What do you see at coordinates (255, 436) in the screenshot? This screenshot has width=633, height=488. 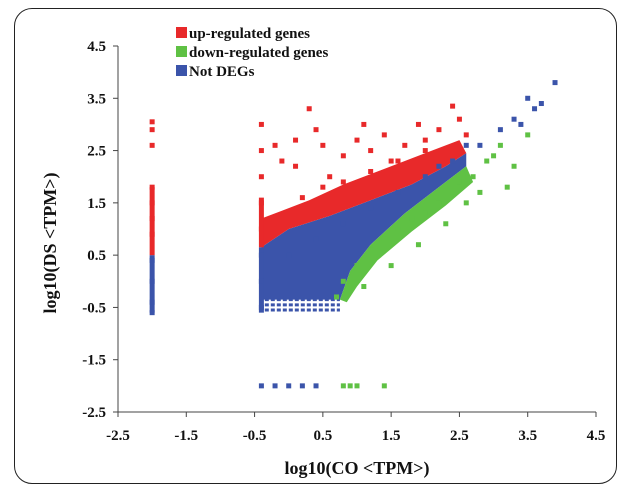 I see `x-tick-label: -0.5` at bounding box center [255, 436].